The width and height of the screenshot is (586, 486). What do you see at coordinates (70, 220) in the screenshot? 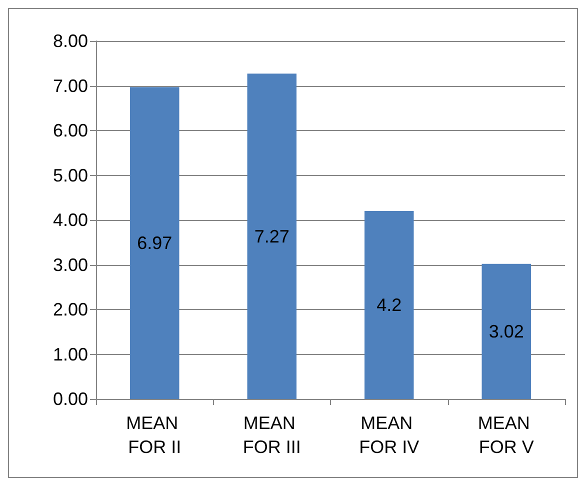
I see `y-tick-label: 4.00` at bounding box center [70, 220].